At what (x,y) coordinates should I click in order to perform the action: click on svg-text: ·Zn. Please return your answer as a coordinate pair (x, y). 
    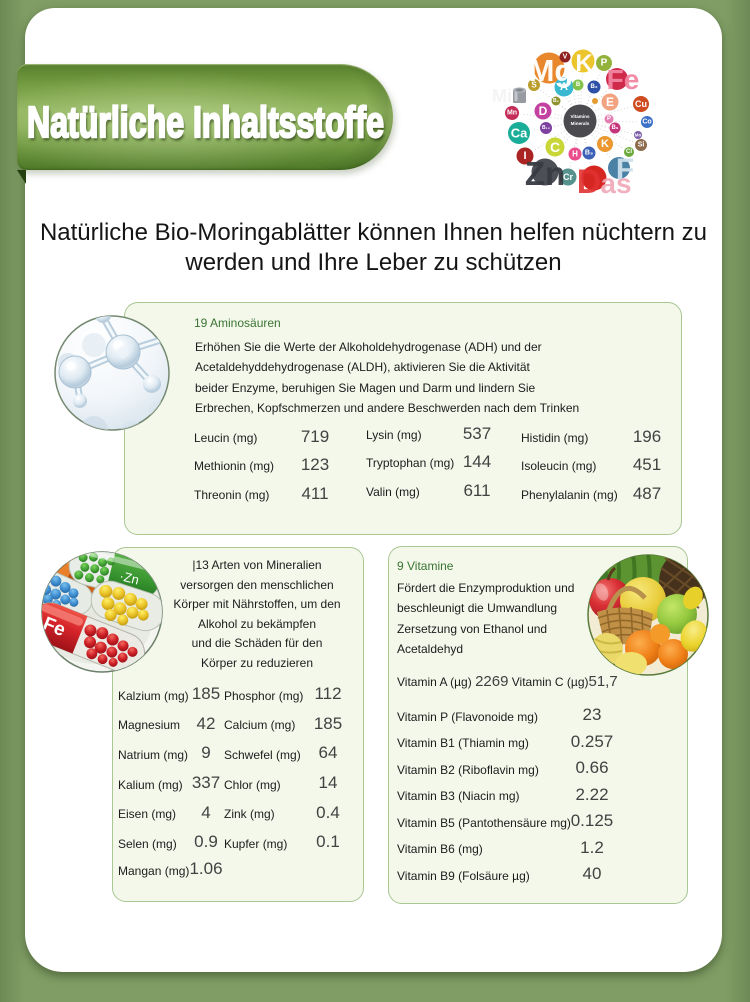
    Looking at the image, I should click on (129, 577).